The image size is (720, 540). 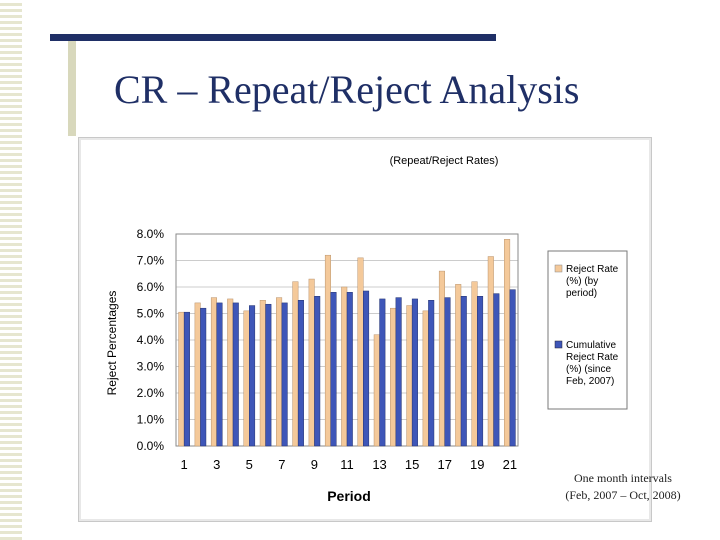 I want to click on x-axis-label: Period, so click(x=349, y=496).